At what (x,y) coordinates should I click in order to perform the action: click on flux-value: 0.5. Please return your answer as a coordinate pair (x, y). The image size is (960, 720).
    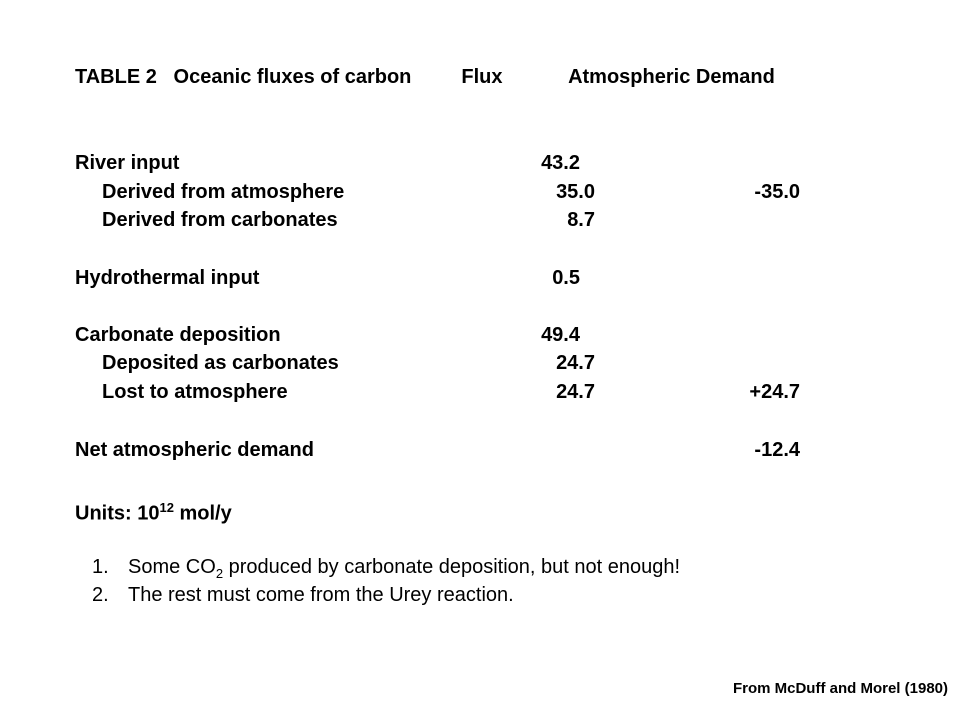
    Looking at the image, I should click on (566, 278).